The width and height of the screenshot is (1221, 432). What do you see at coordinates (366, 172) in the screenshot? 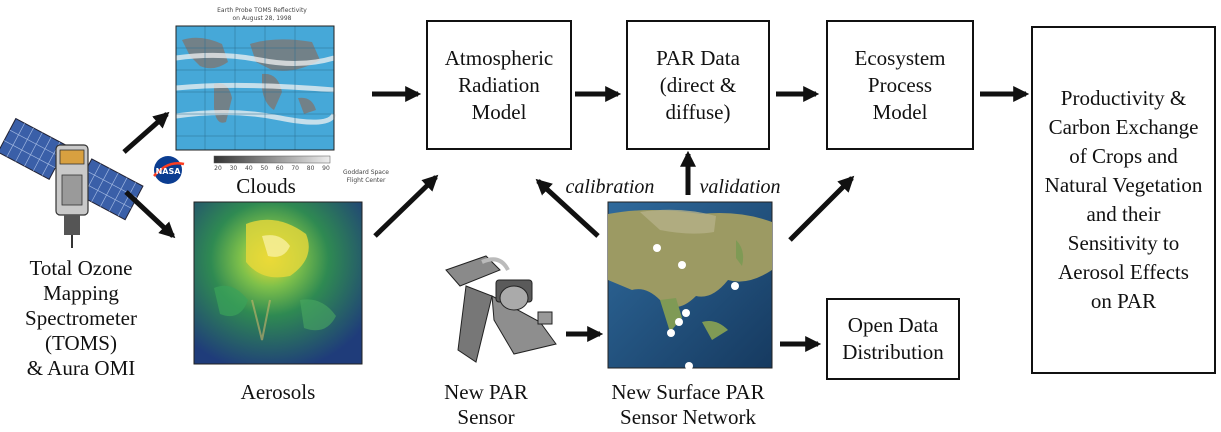
I see `map-credit-line1: Goddard Space` at bounding box center [366, 172].